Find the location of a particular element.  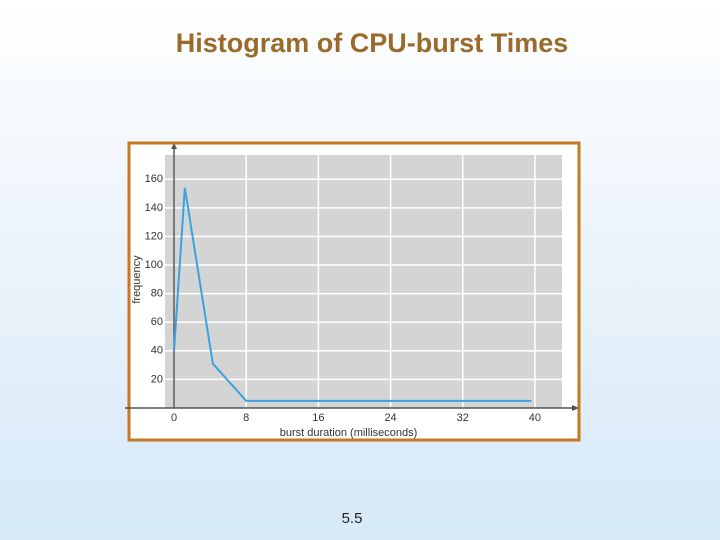

x-tick-label: 32 is located at coordinates (463, 418).